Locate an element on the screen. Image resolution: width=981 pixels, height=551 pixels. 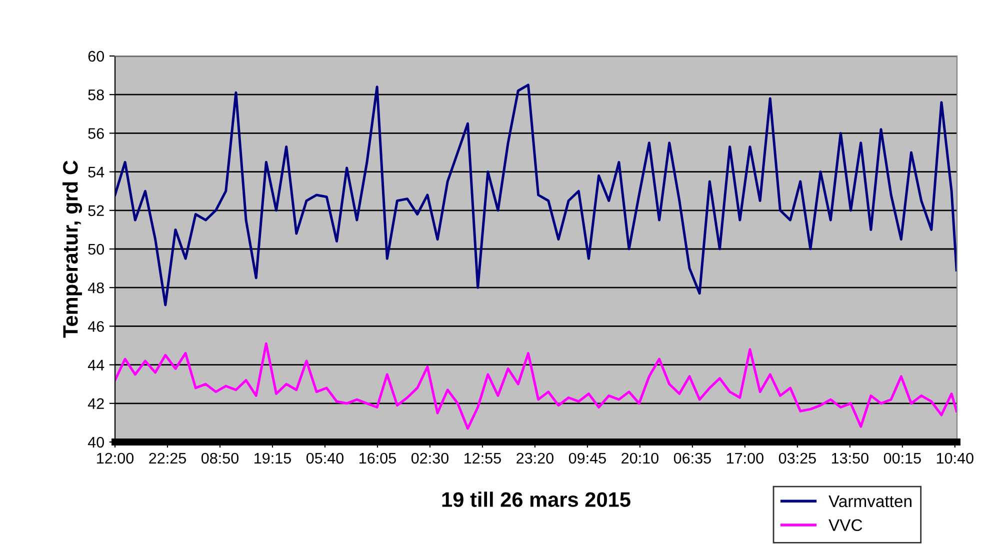
x-tick-label: 22:25 is located at coordinates (167, 458).